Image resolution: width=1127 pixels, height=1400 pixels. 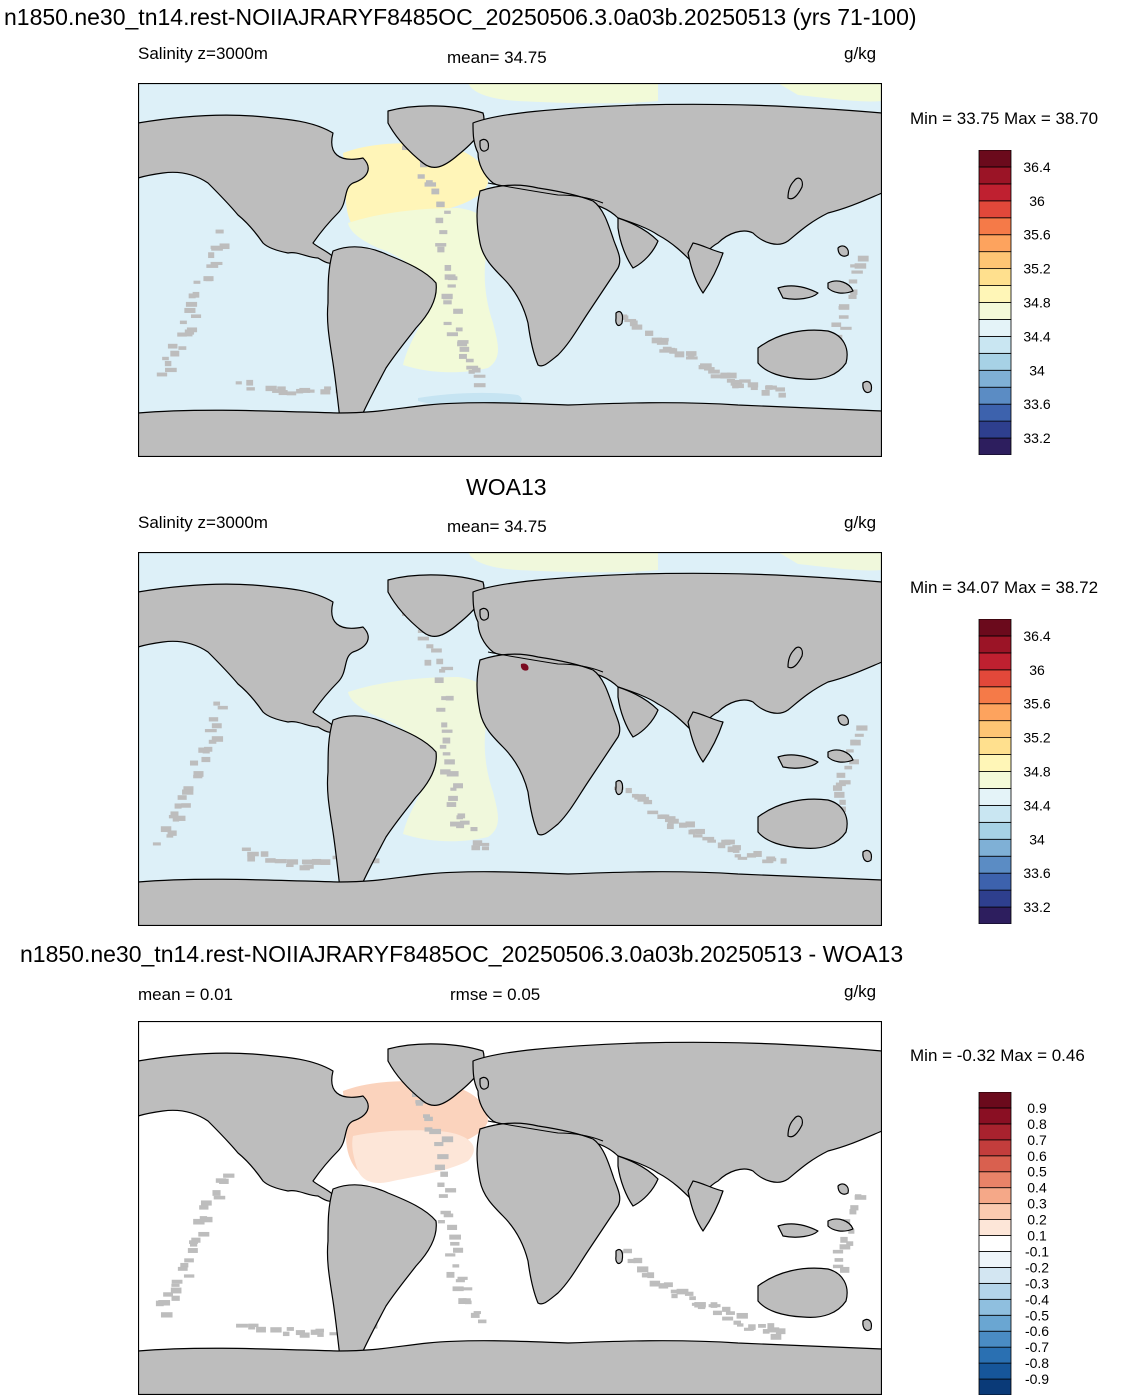 I want to click on colorbar-label: 0.7, so click(x=1037, y=1140).